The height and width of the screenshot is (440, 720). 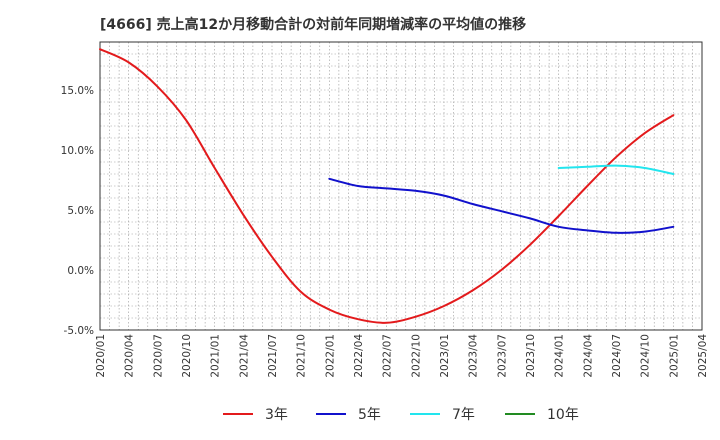 I want to click on legend-label: 10年, so click(x=563, y=415).